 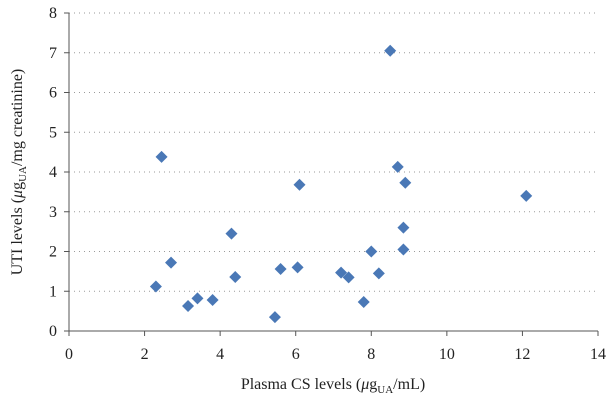 I want to click on x-tick-labels: 0 2 4 6 8 10 12 14, so click(x=335, y=354).